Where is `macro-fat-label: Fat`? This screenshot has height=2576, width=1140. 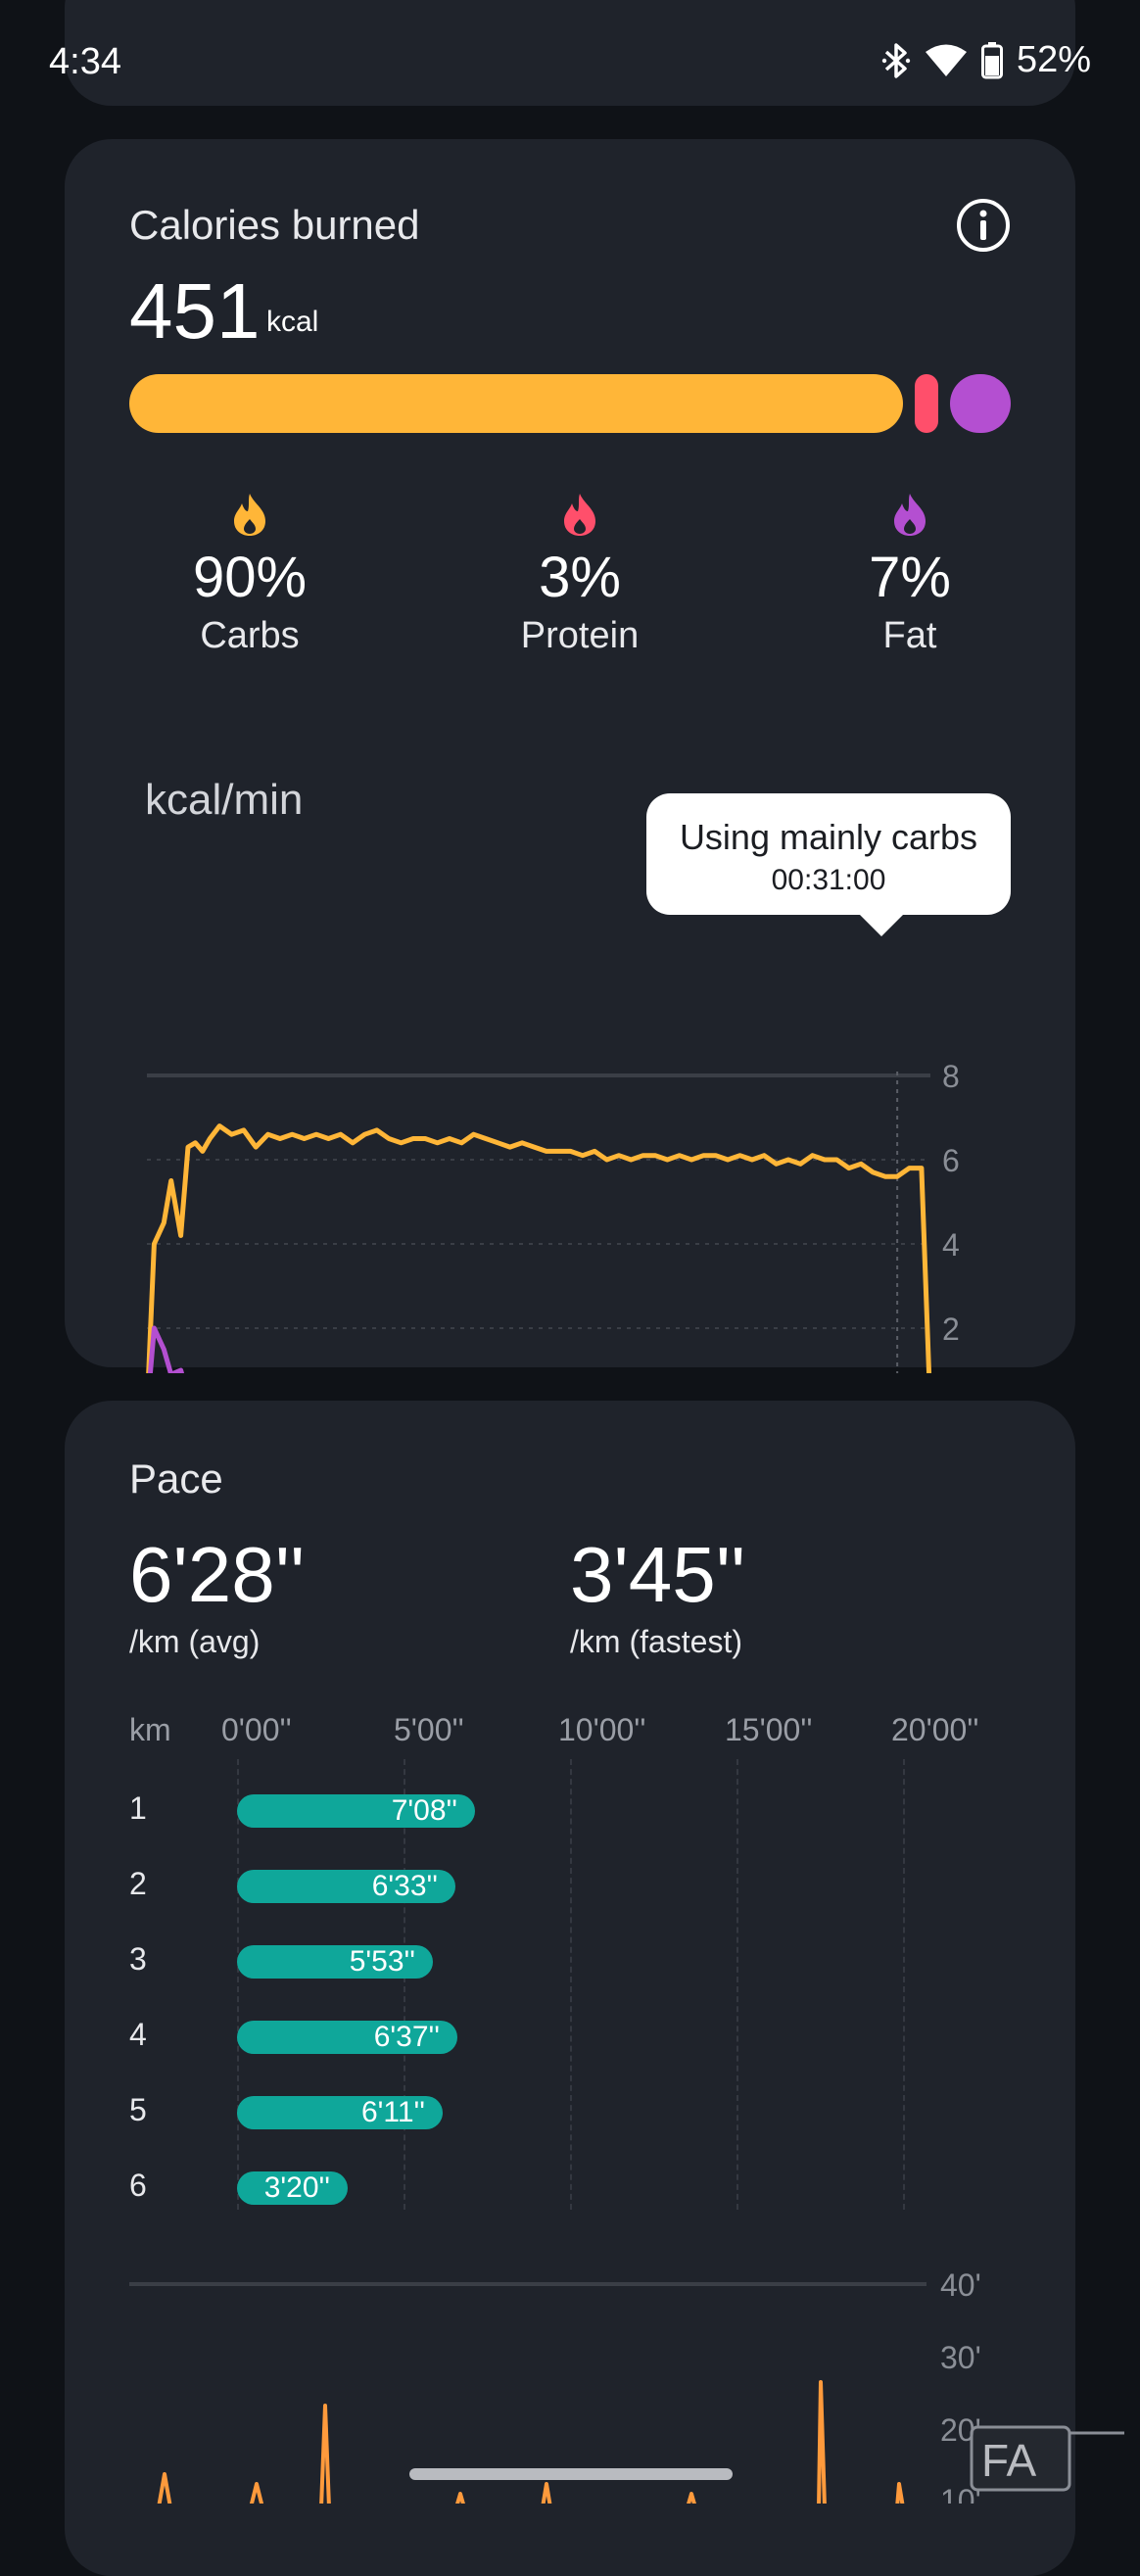
macro-fat-label: Fat is located at coordinates (909, 635).